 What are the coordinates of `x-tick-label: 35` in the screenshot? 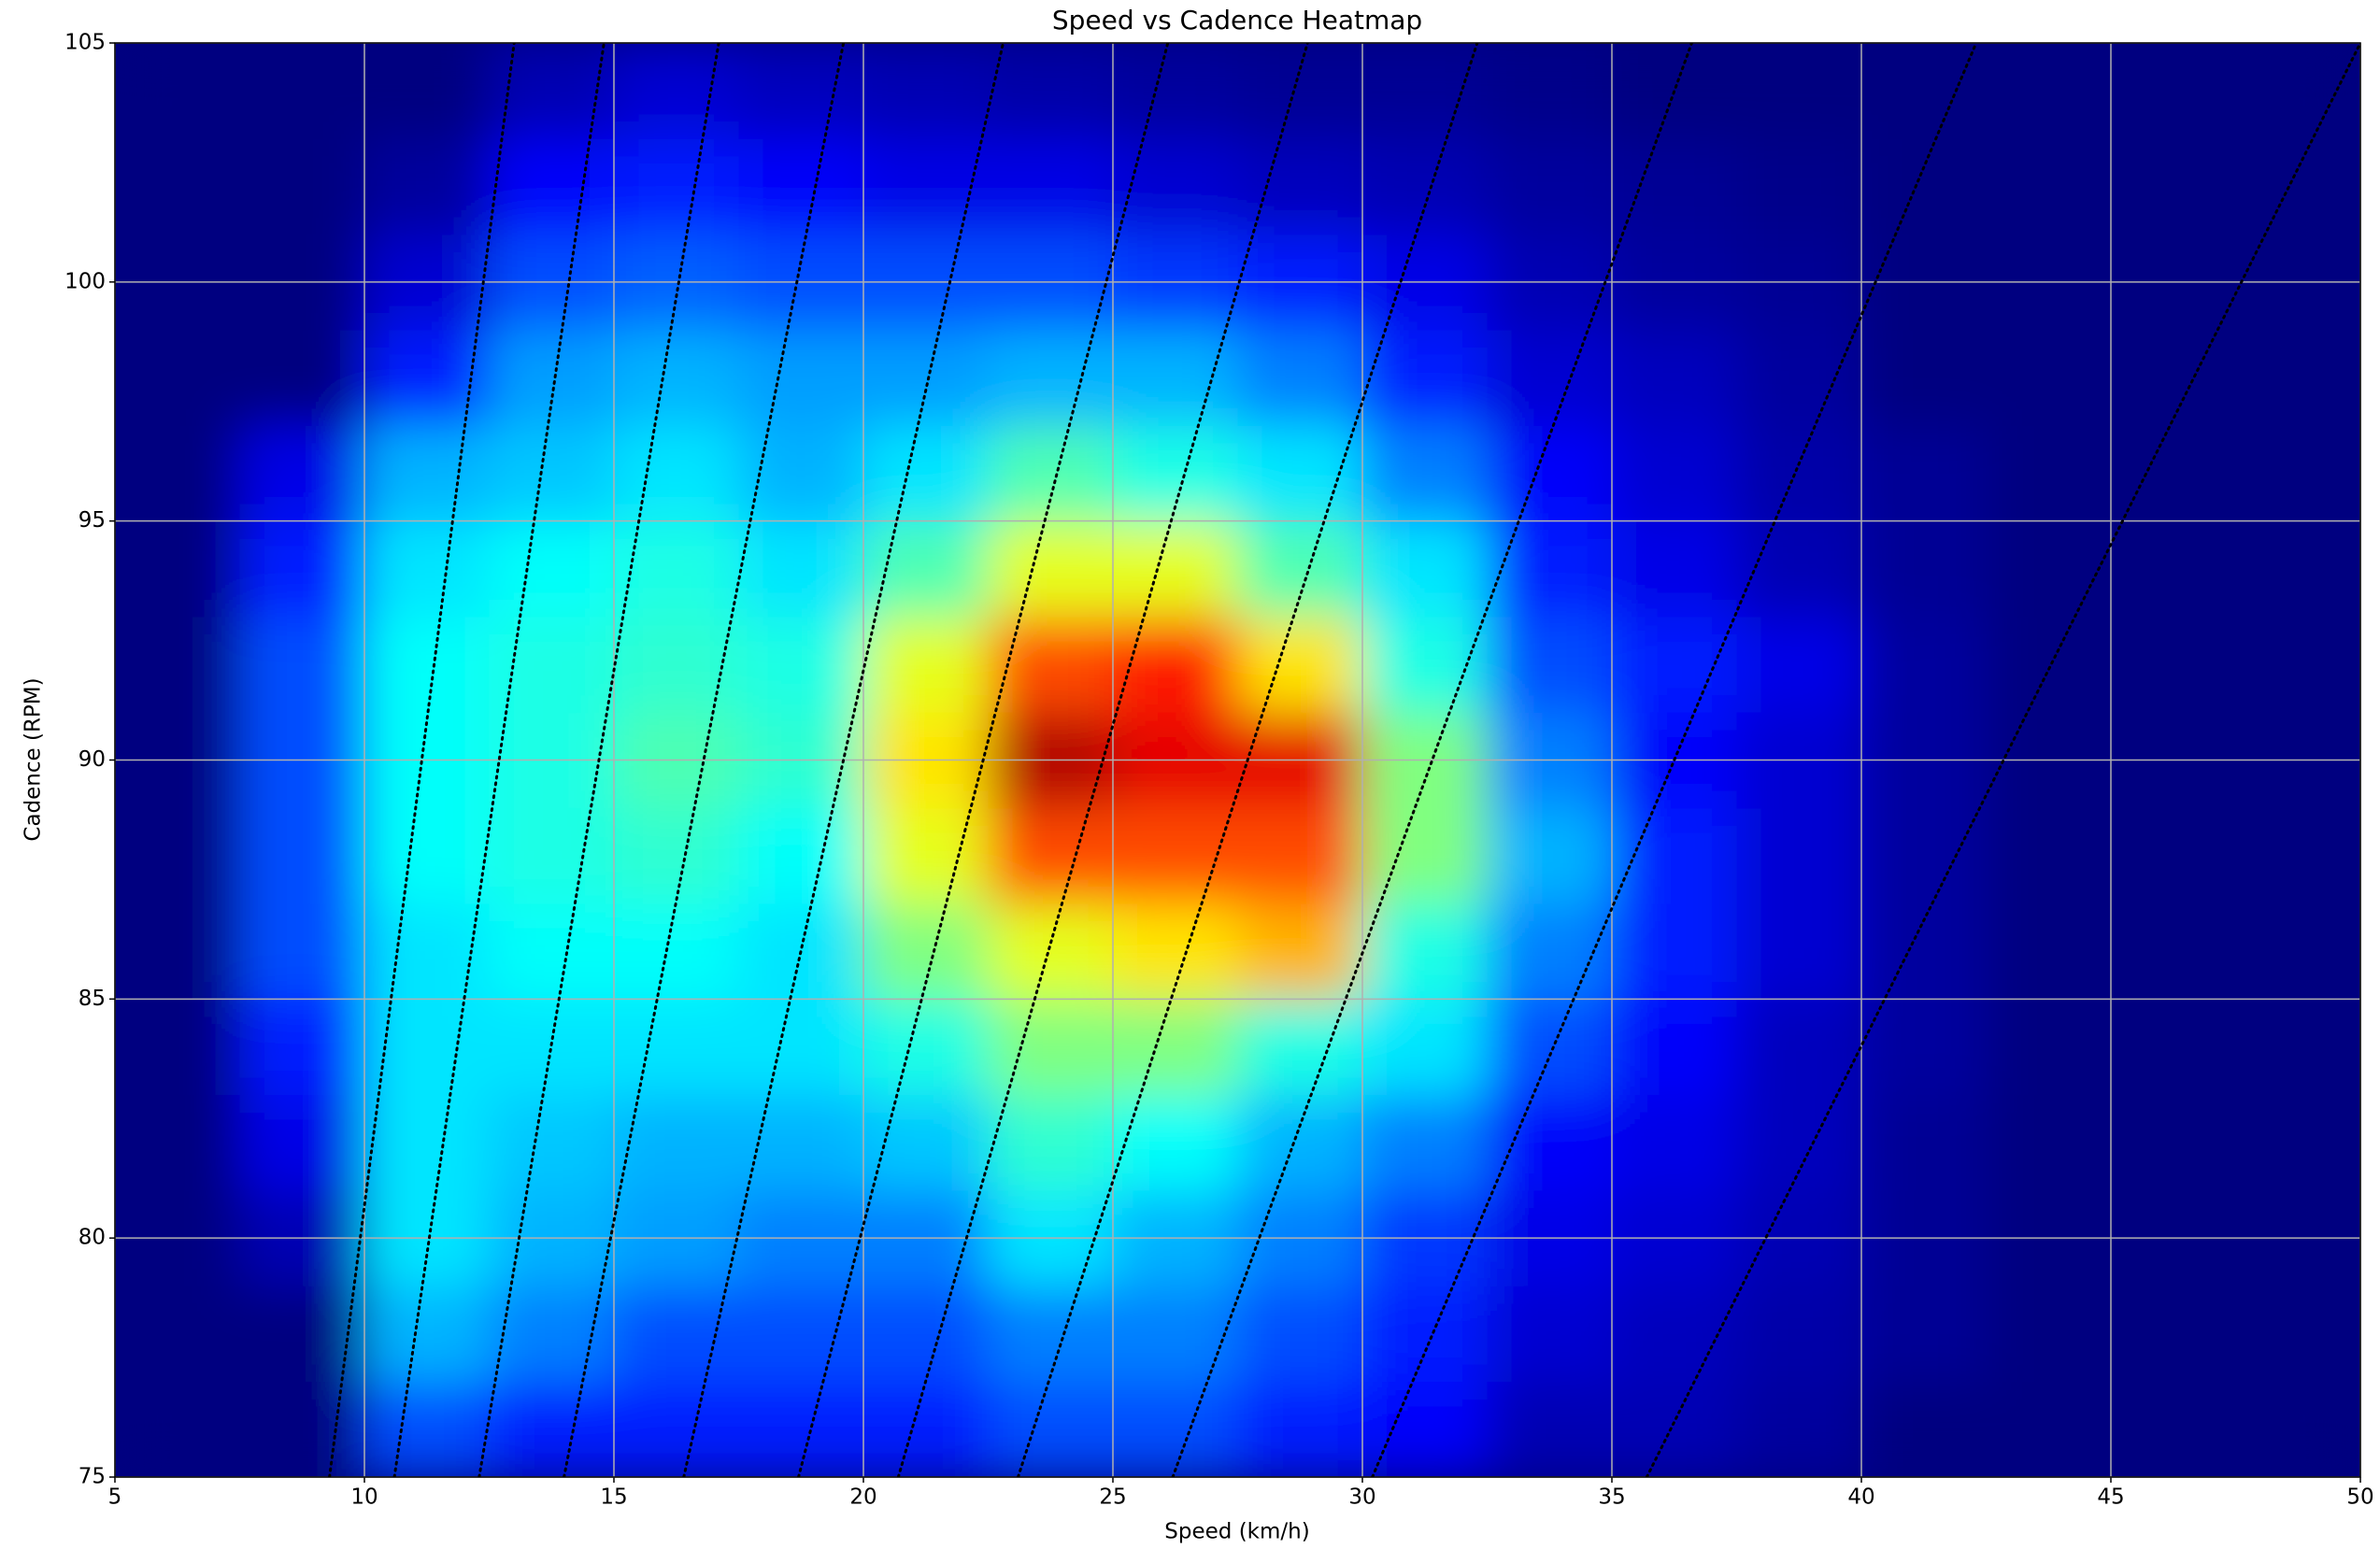 It's located at (1611, 1497).